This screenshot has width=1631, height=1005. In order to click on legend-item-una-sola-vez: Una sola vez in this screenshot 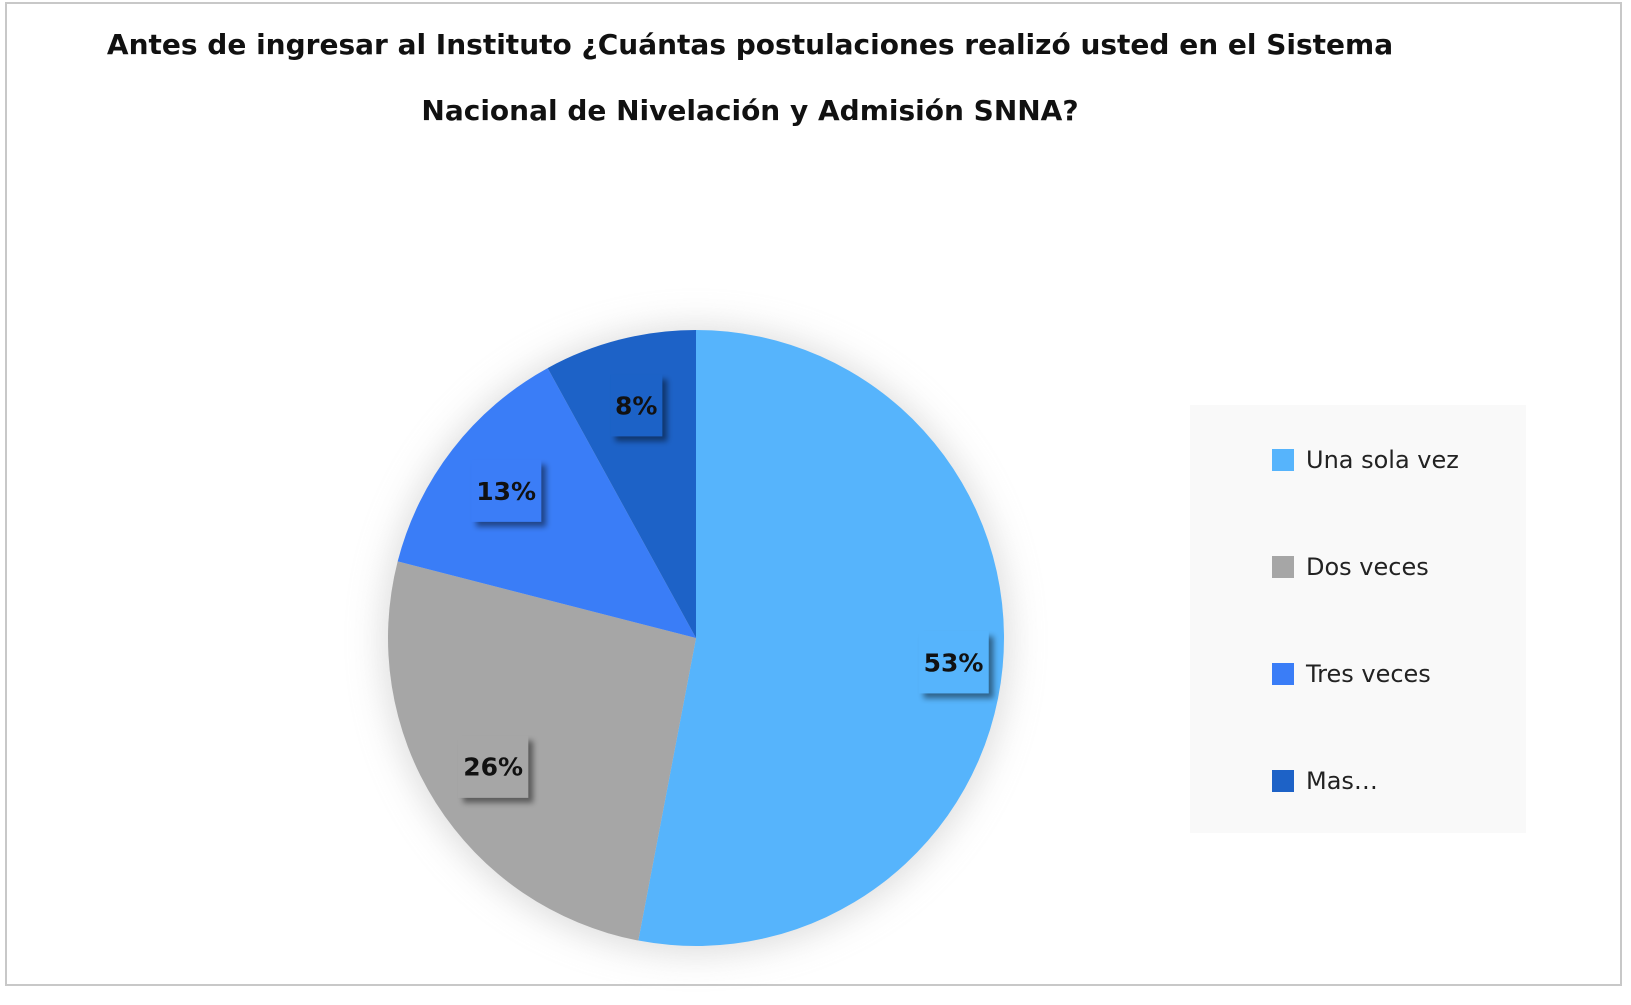, I will do `click(1365, 460)`.